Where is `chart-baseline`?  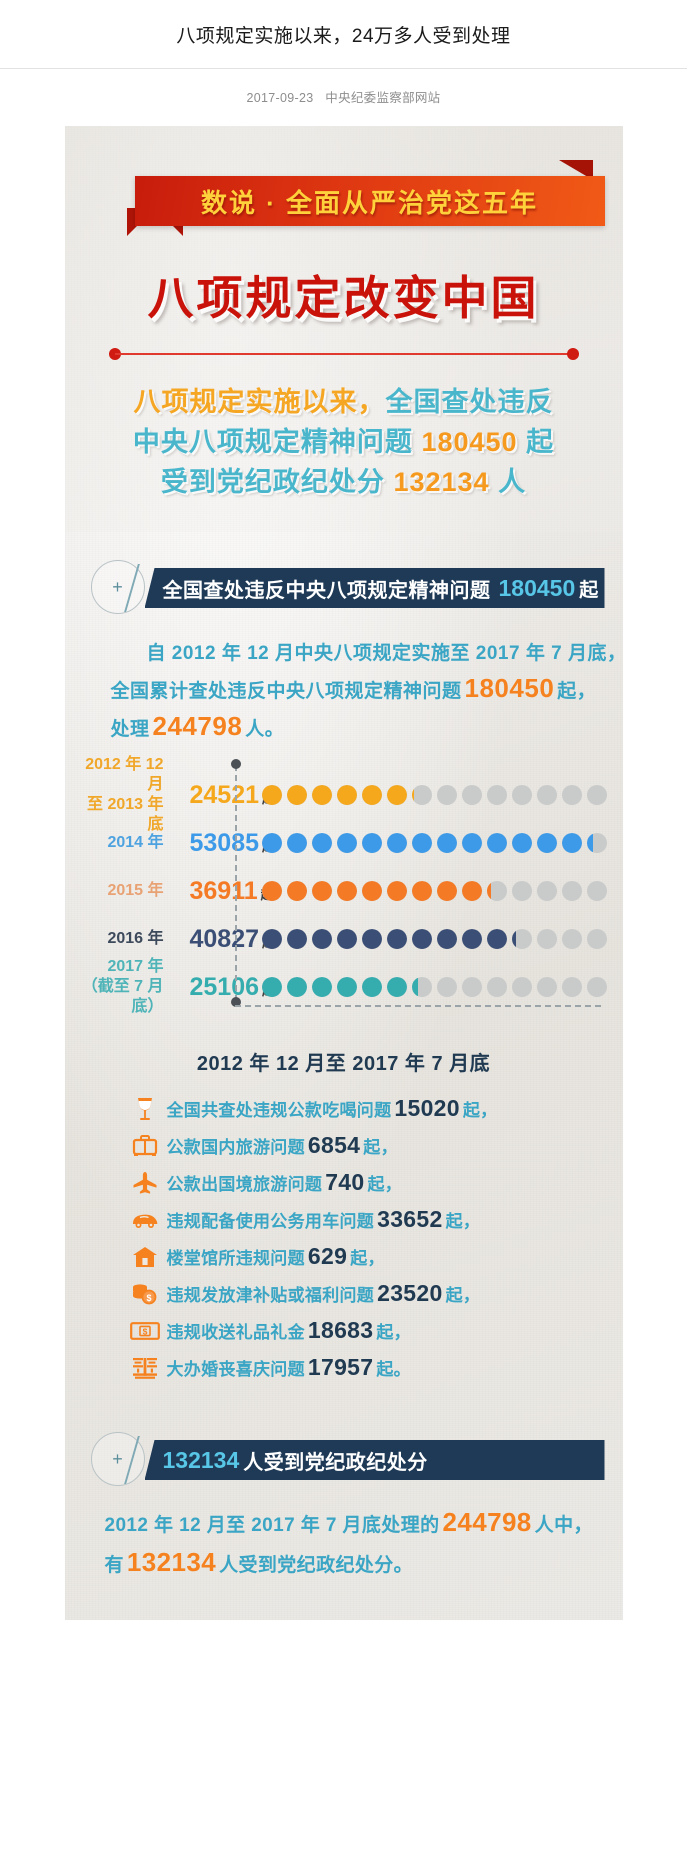 chart-baseline is located at coordinates (417, 1006).